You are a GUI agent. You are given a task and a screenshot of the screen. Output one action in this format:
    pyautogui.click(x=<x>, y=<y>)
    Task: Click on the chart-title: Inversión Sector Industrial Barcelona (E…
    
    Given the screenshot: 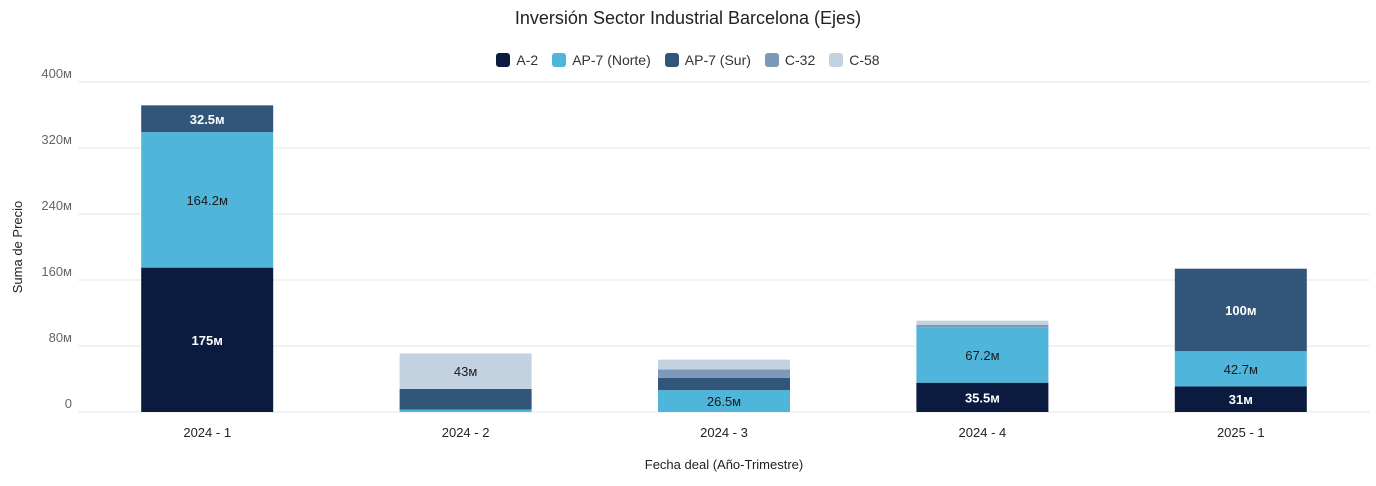 What is the action you would take?
    pyautogui.click(x=688, y=18)
    